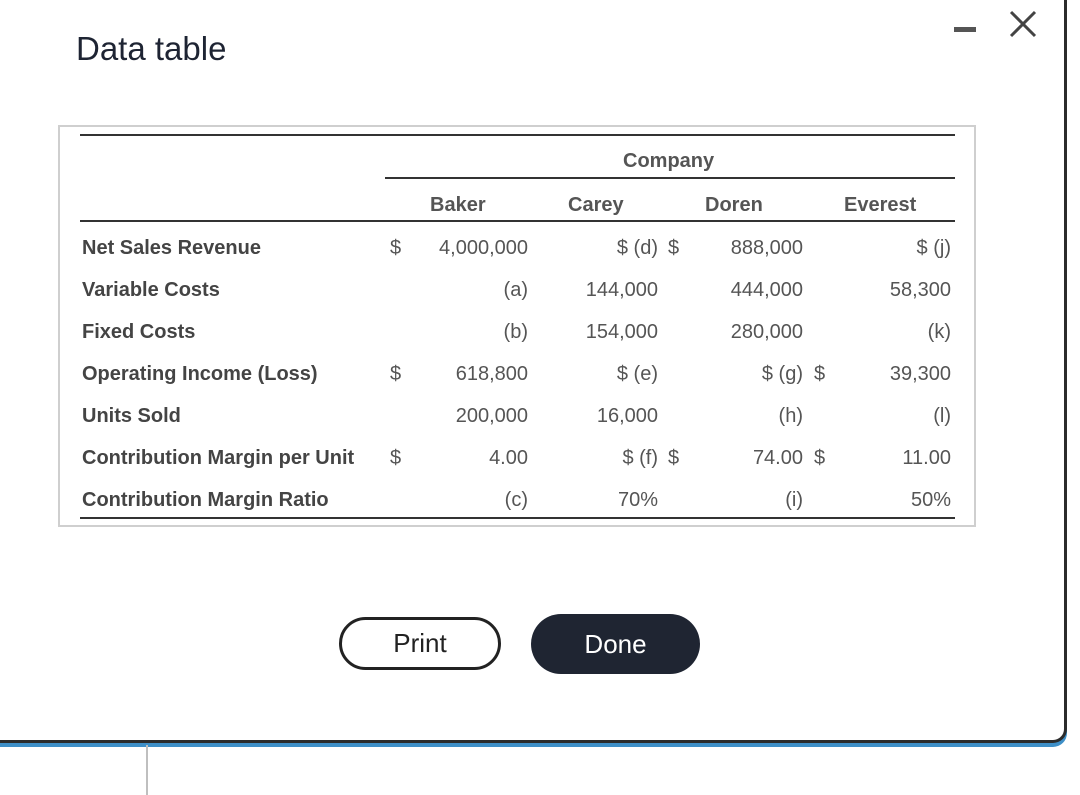 This screenshot has height=795, width=1080. Describe the element at coordinates (933, 248) in the screenshot. I see `everest-value: $ (j)` at that location.